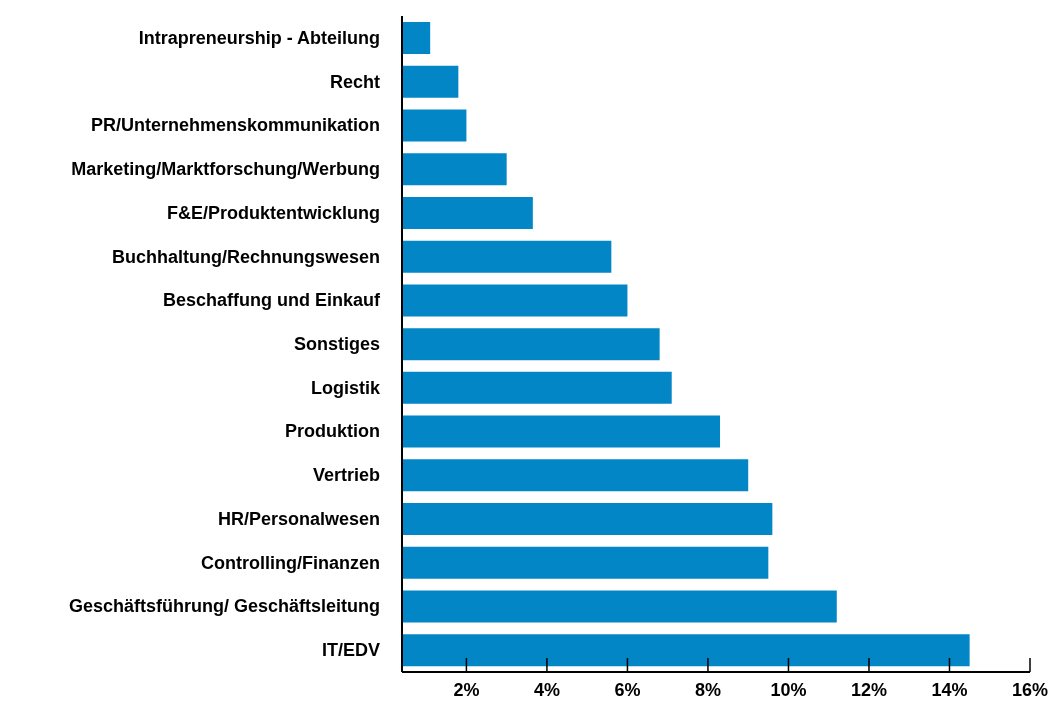  I want to click on x-tick-label: 10%, so click(788, 690).